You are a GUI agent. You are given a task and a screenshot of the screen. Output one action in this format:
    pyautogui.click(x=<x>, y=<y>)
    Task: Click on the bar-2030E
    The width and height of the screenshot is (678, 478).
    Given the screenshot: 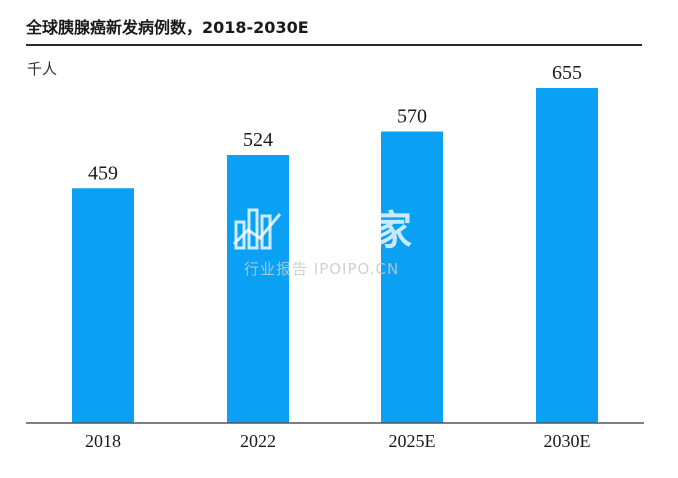 What is the action you would take?
    pyautogui.click(x=567, y=255)
    